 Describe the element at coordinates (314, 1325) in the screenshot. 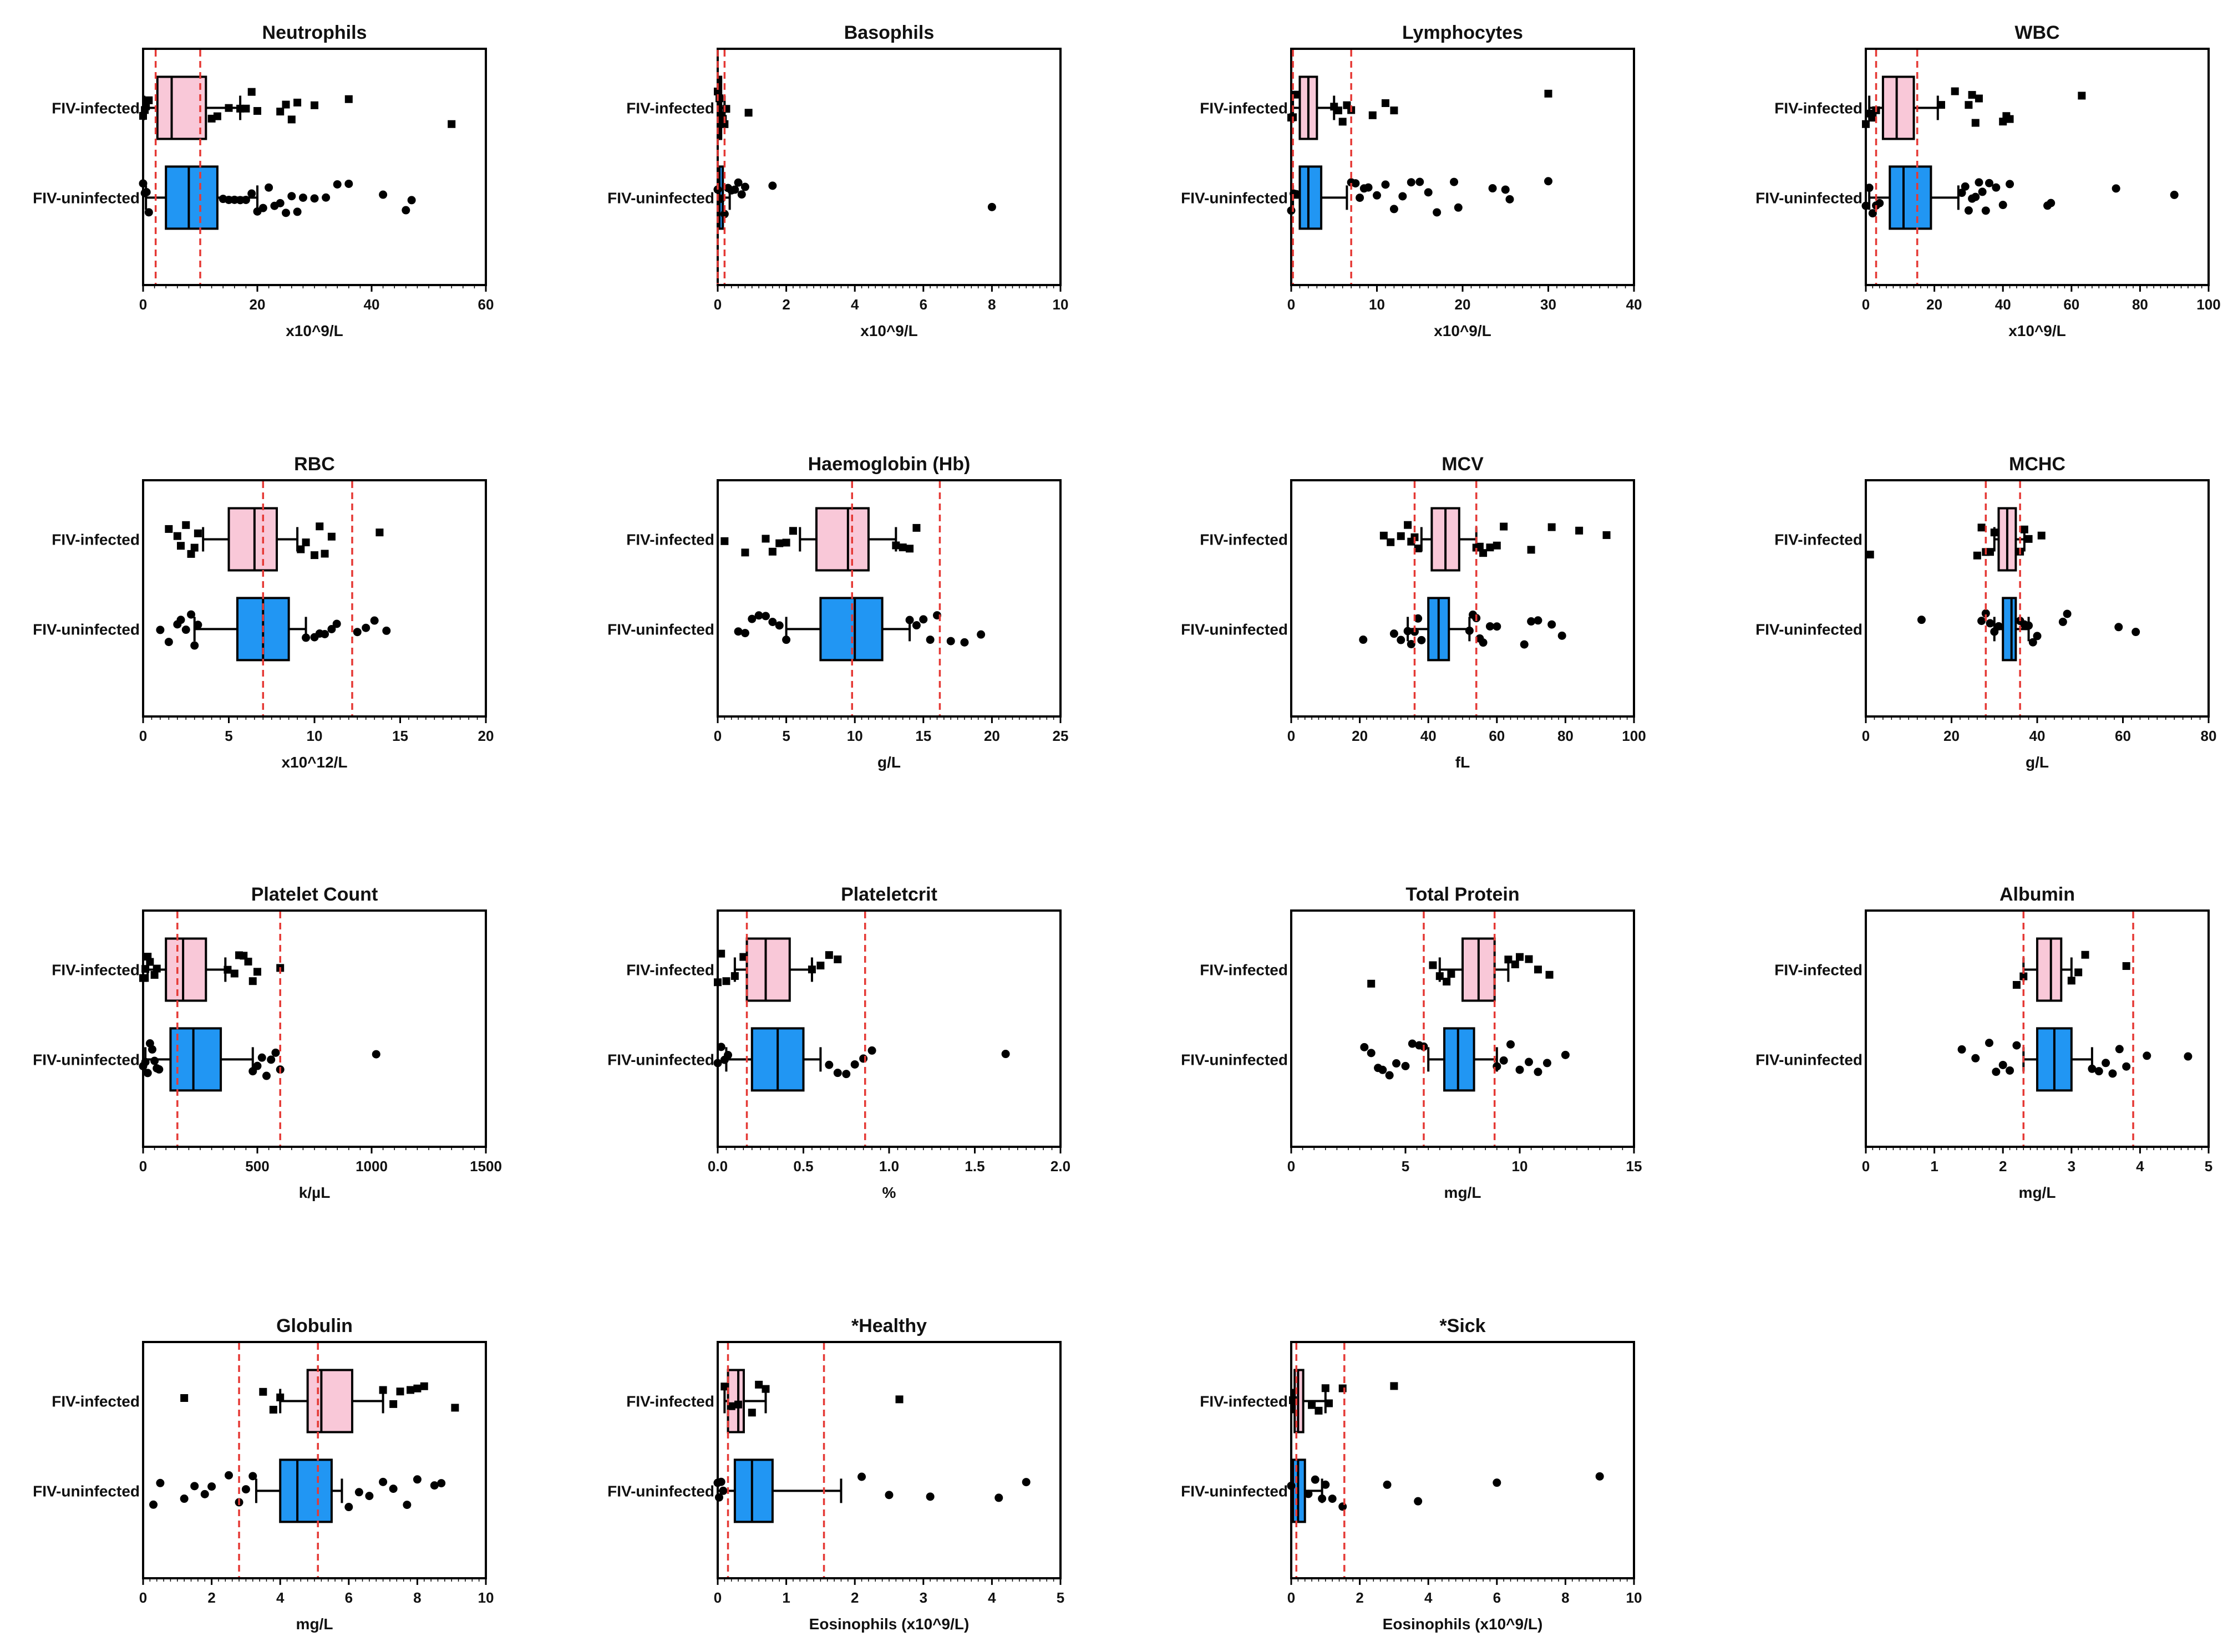

I see `panel-title: Globulin` at that location.